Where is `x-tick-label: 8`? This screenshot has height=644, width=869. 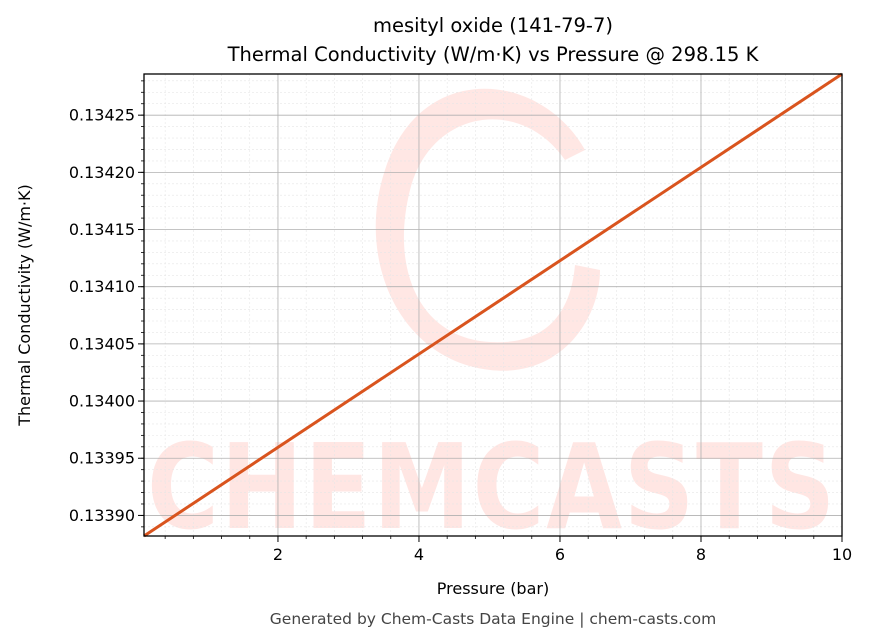
x-tick-label: 8 is located at coordinates (701, 554).